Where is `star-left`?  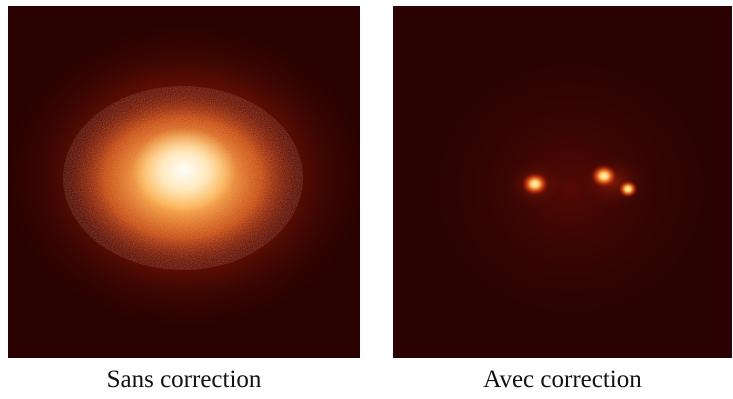
star-left is located at coordinates (535, 184).